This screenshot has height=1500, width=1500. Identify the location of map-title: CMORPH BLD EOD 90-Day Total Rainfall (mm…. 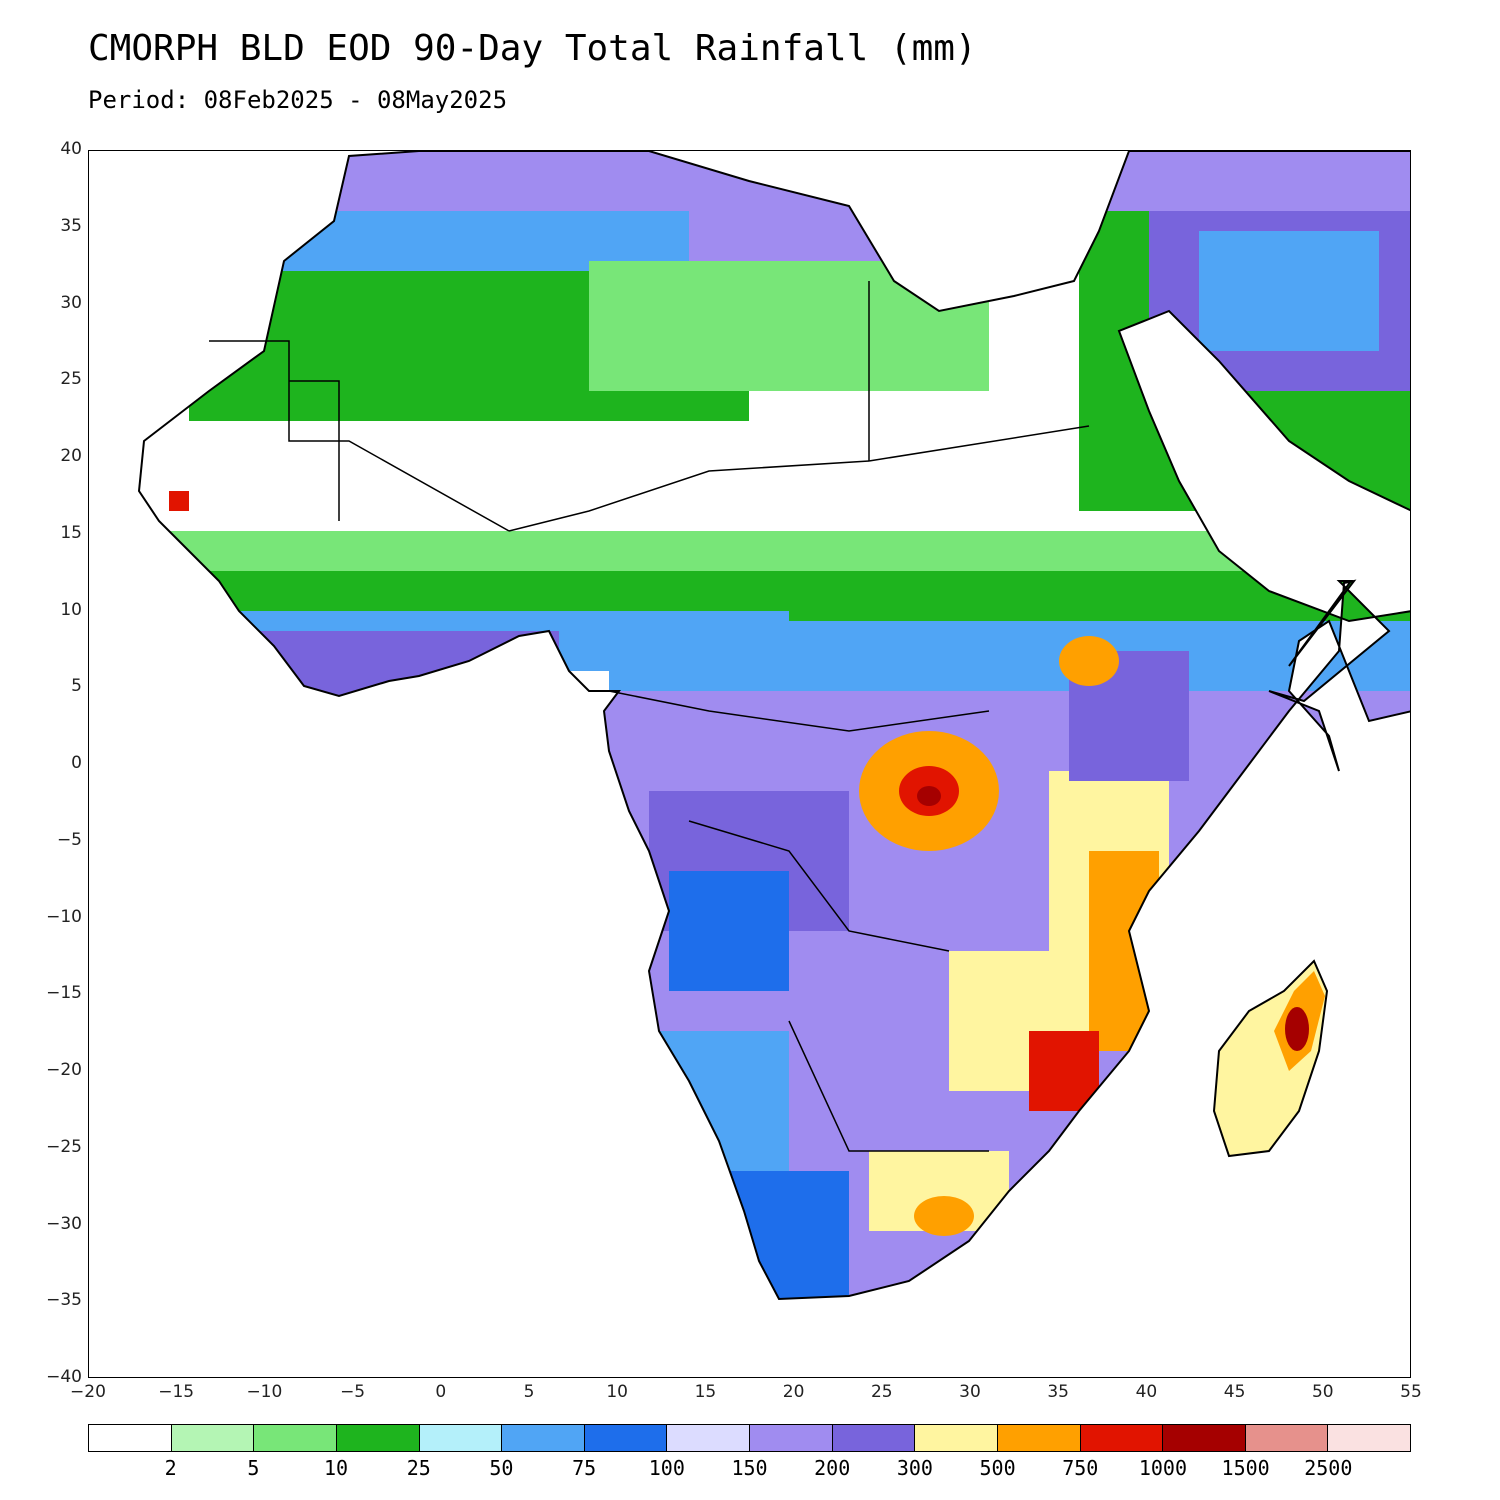
(532, 48).